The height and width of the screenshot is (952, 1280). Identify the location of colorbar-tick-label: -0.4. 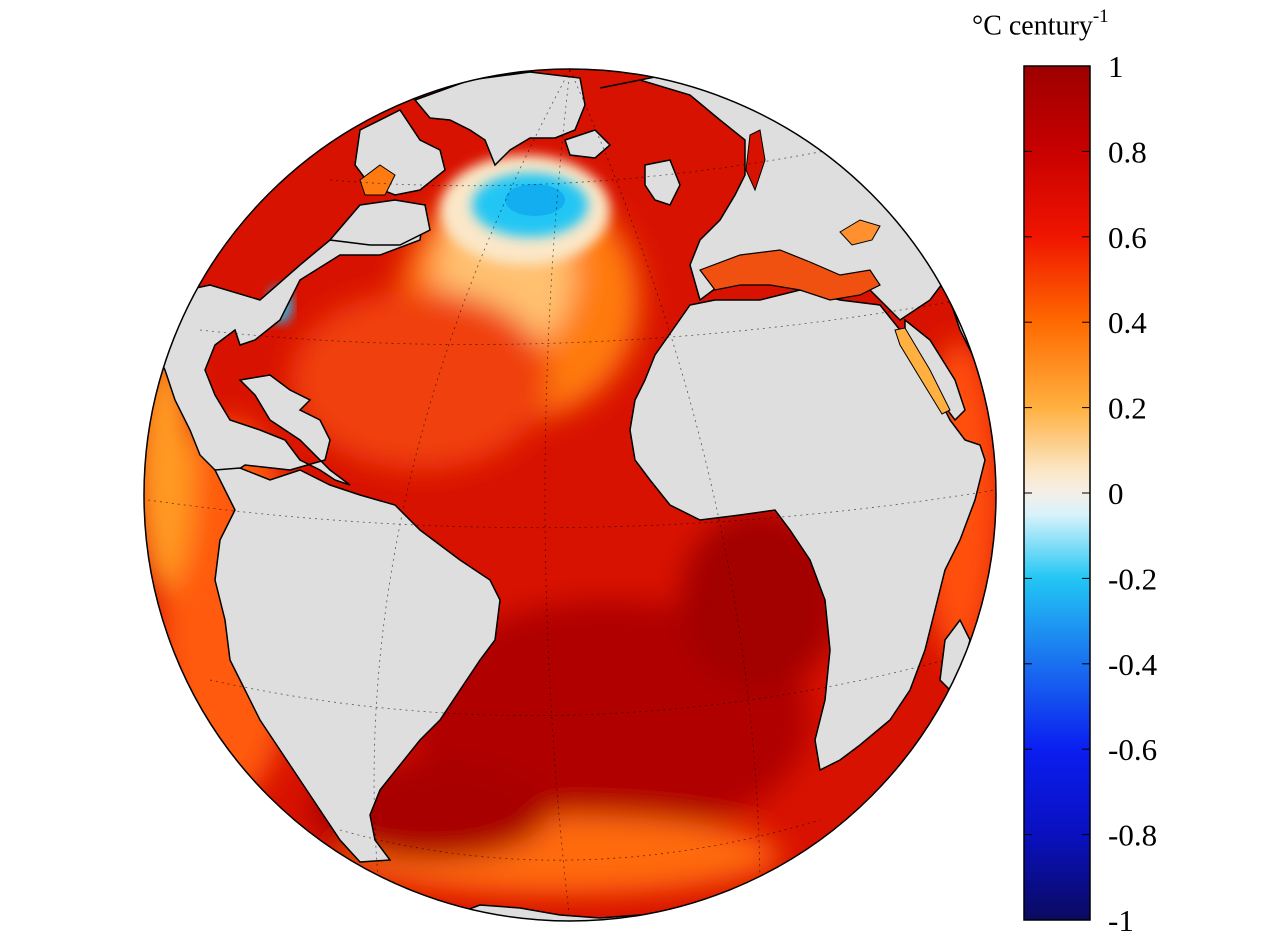
(1133, 664).